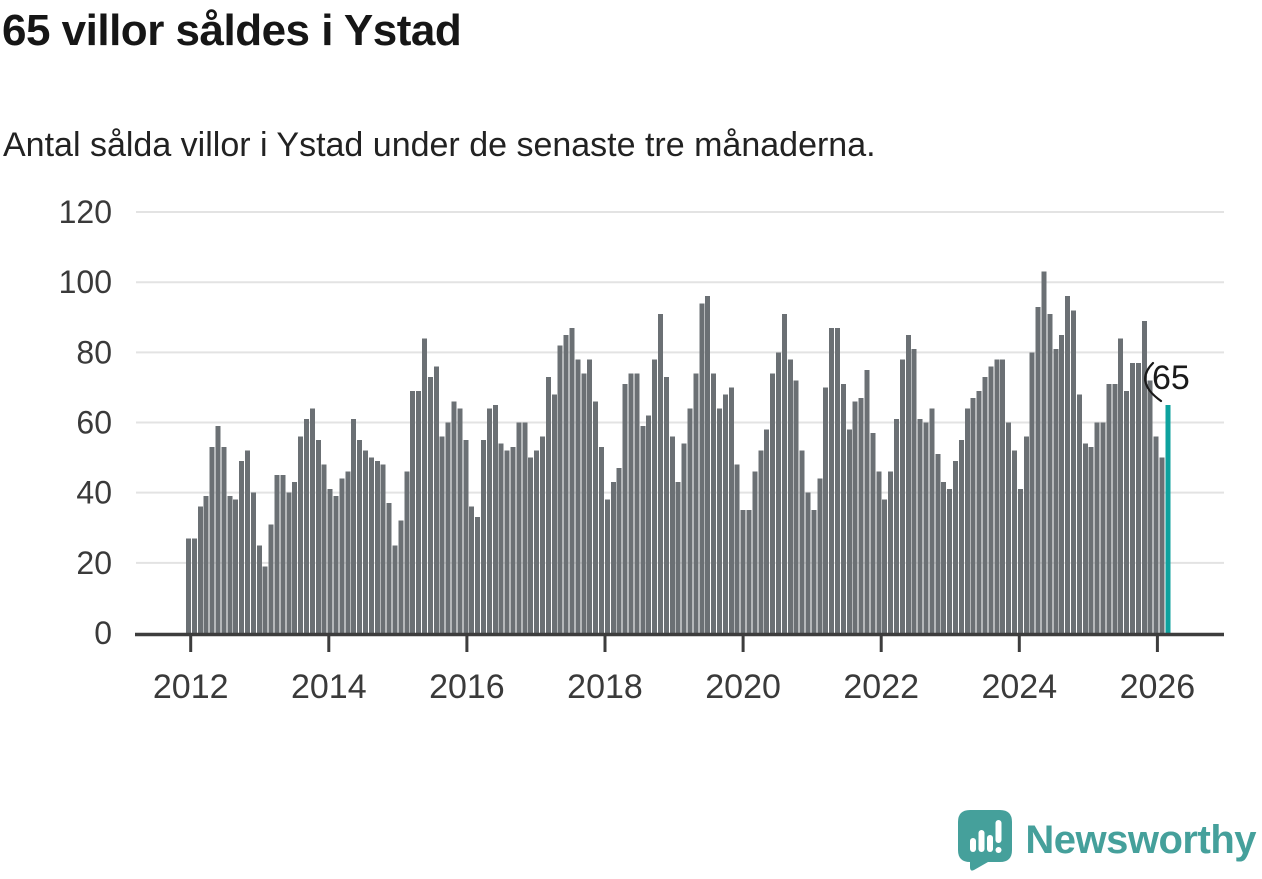  I want to click on logo-bar-small, so click(973, 845).